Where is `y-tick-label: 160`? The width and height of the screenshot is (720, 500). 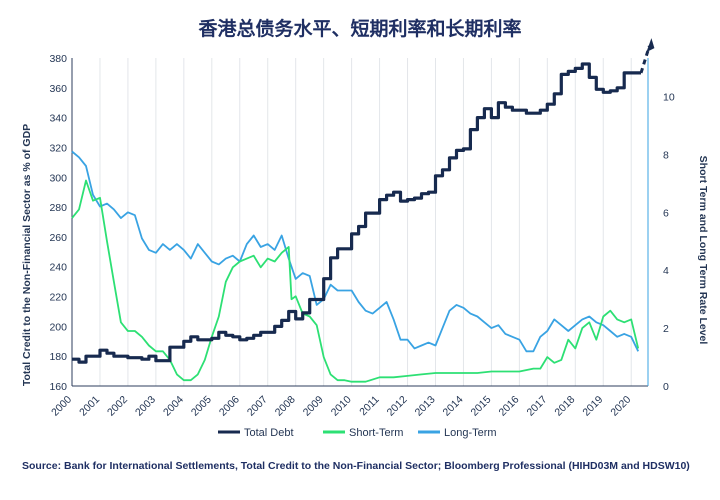 y-tick-label: 160 is located at coordinates (58, 387).